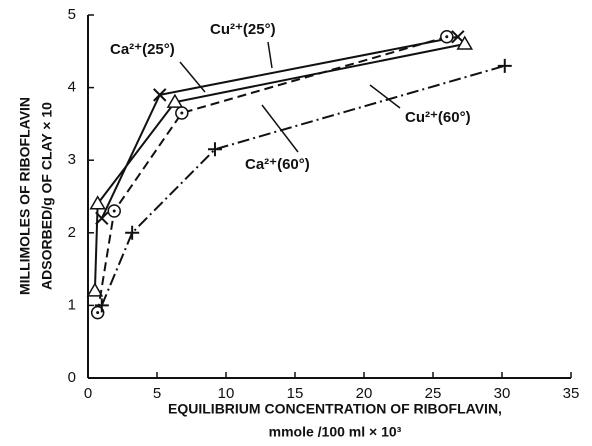 Image resolution: width=592 pixels, height=446 pixels. What do you see at coordinates (571, 393) in the screenshot?
I see `x-tick-label: 35` at bounding box center [571, 393].